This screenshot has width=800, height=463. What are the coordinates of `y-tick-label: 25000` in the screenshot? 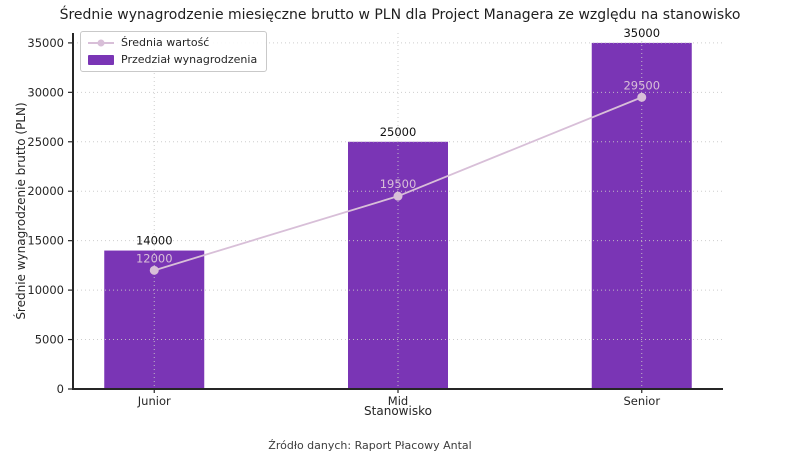 It's located at (45, 142).